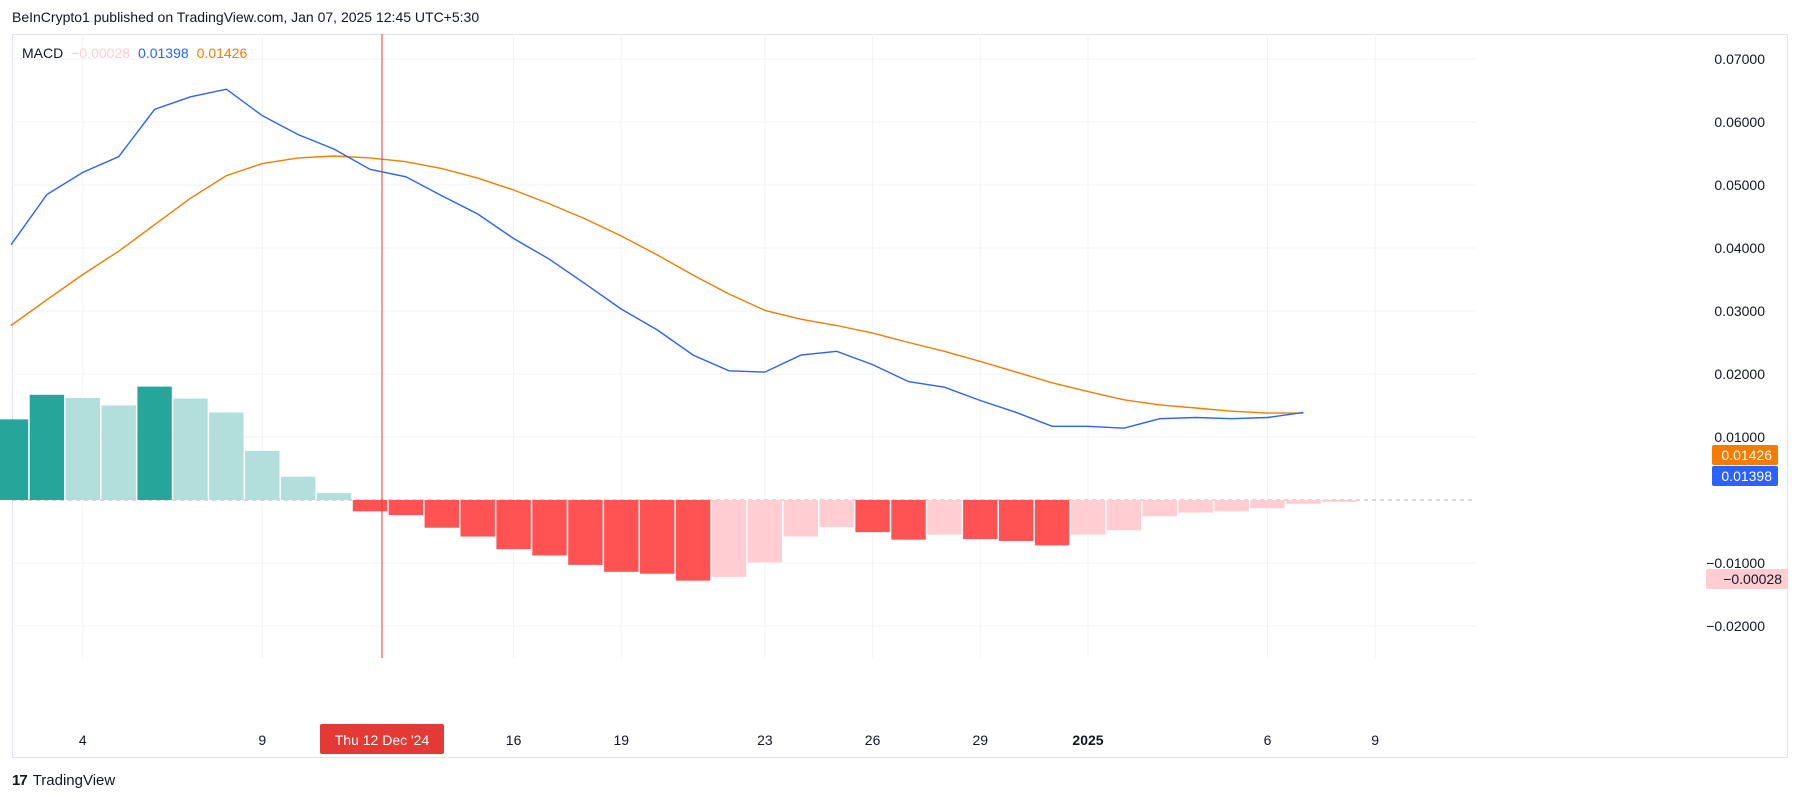 Image resolution: width=1805 pixels, height=803 pixels. Describe the element at coordinates (20, 780) in the screenshot. I see `tradingview-logo-icon: 17` at that location.